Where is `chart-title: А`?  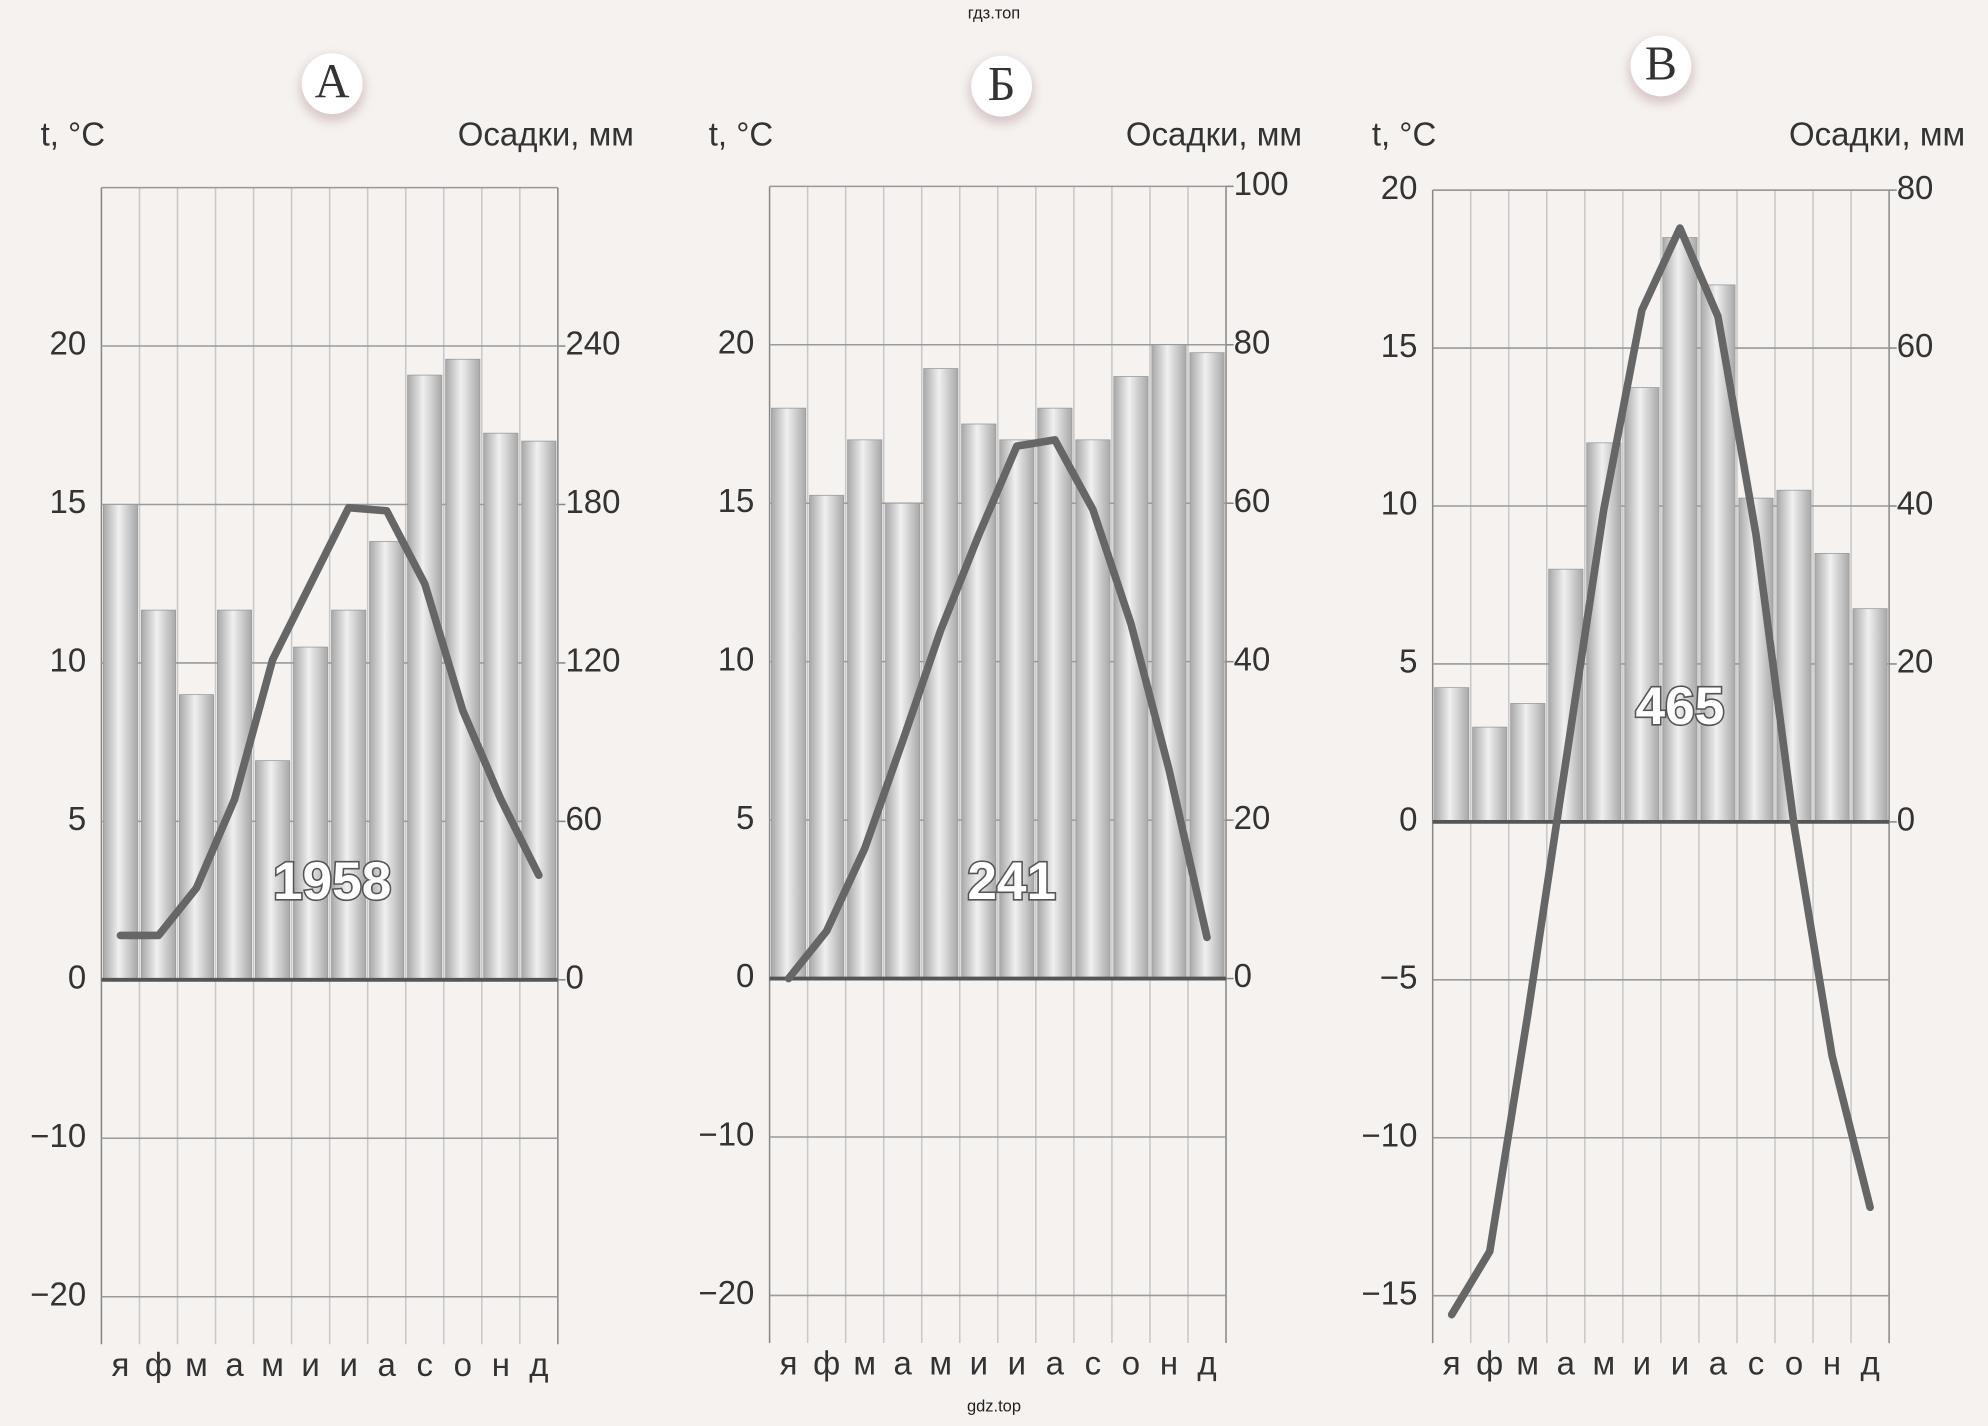
chart-title: А is located at coordinates (332, 81).